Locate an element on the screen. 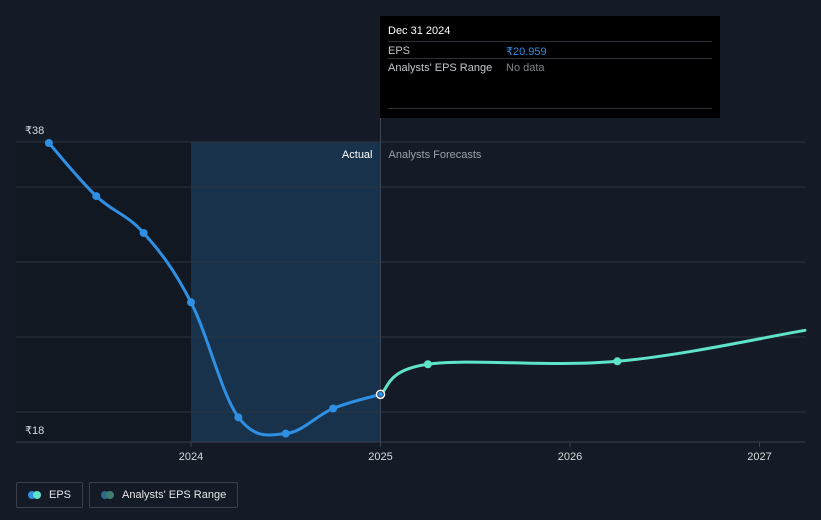  tooltip-eps-value: ₹20.959 is located at coordinates (526, 52).